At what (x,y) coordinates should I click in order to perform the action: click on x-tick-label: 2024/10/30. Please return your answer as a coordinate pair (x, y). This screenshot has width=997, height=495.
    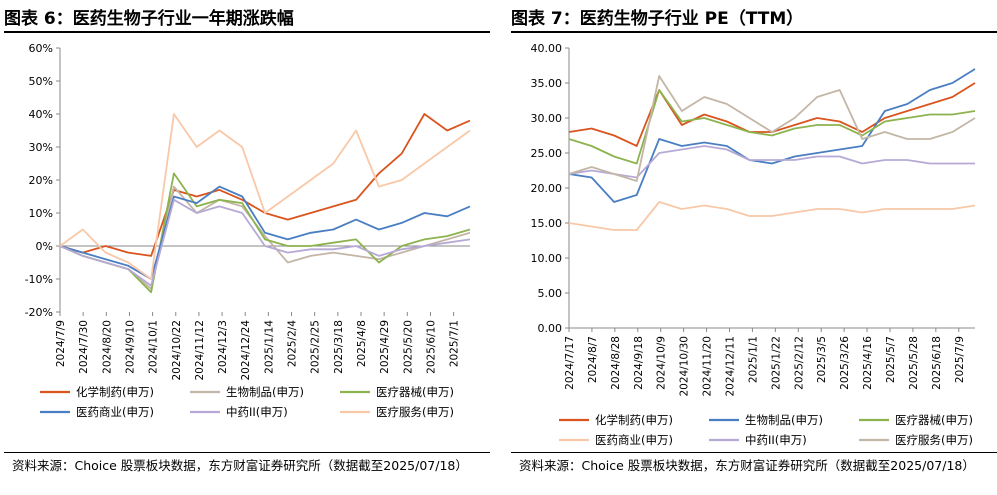
    Looking at the image, I should click on (685, 366).